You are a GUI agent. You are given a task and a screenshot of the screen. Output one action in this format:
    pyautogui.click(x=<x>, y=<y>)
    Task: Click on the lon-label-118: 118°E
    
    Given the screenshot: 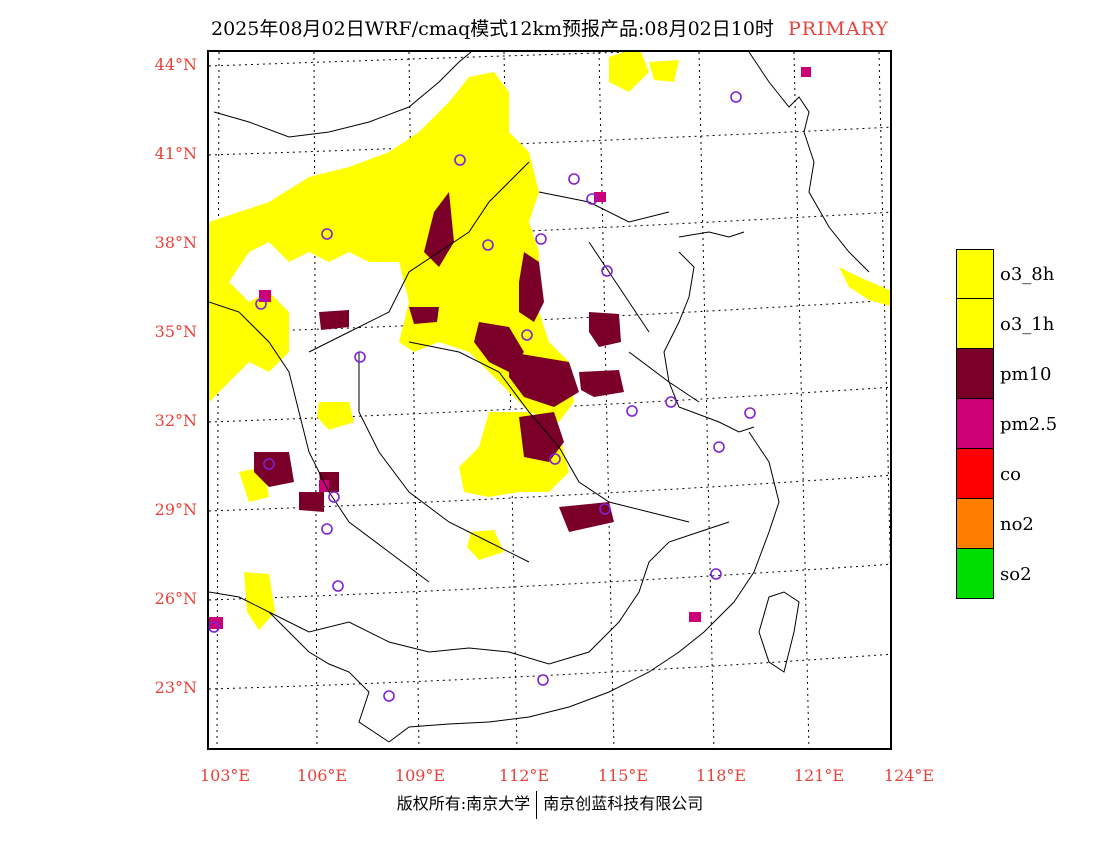 What is the action you would take?
    pyautogui.click(x=721, y=775)
    